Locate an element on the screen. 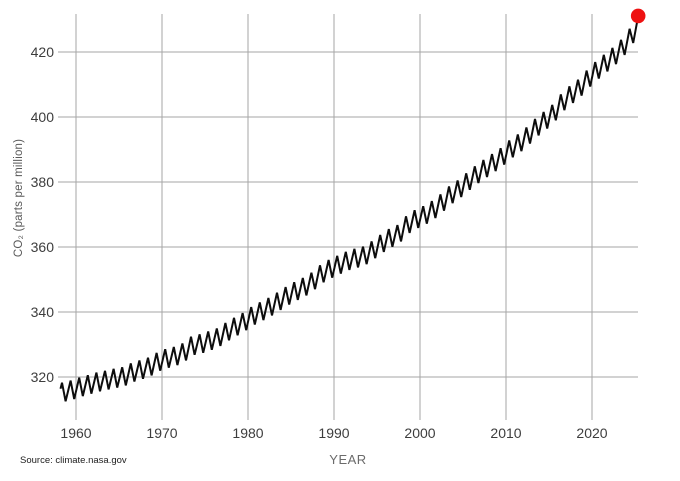 This screenshot has width=680, height=481. y-axis-title: CO₂ (parts per million) is located at coordinates (19, 198).